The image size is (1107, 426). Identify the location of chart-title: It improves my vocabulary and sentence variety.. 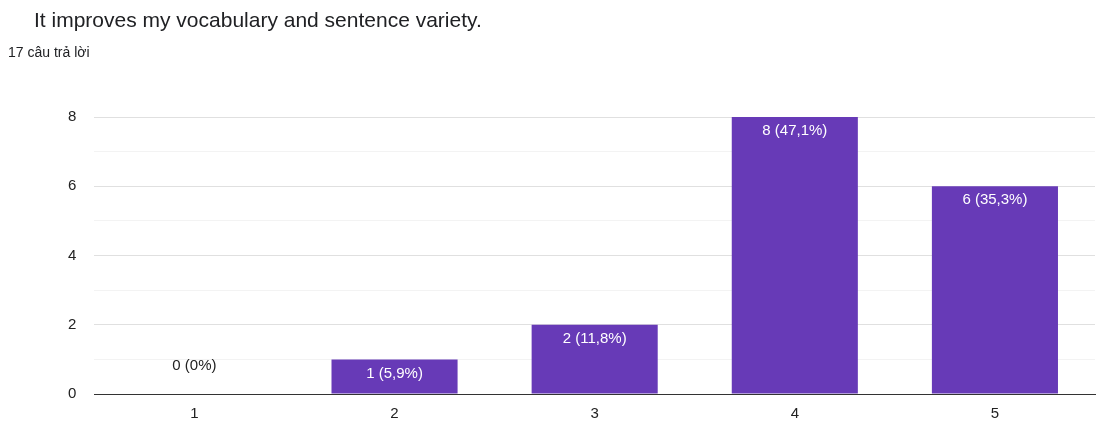
(258, 20).